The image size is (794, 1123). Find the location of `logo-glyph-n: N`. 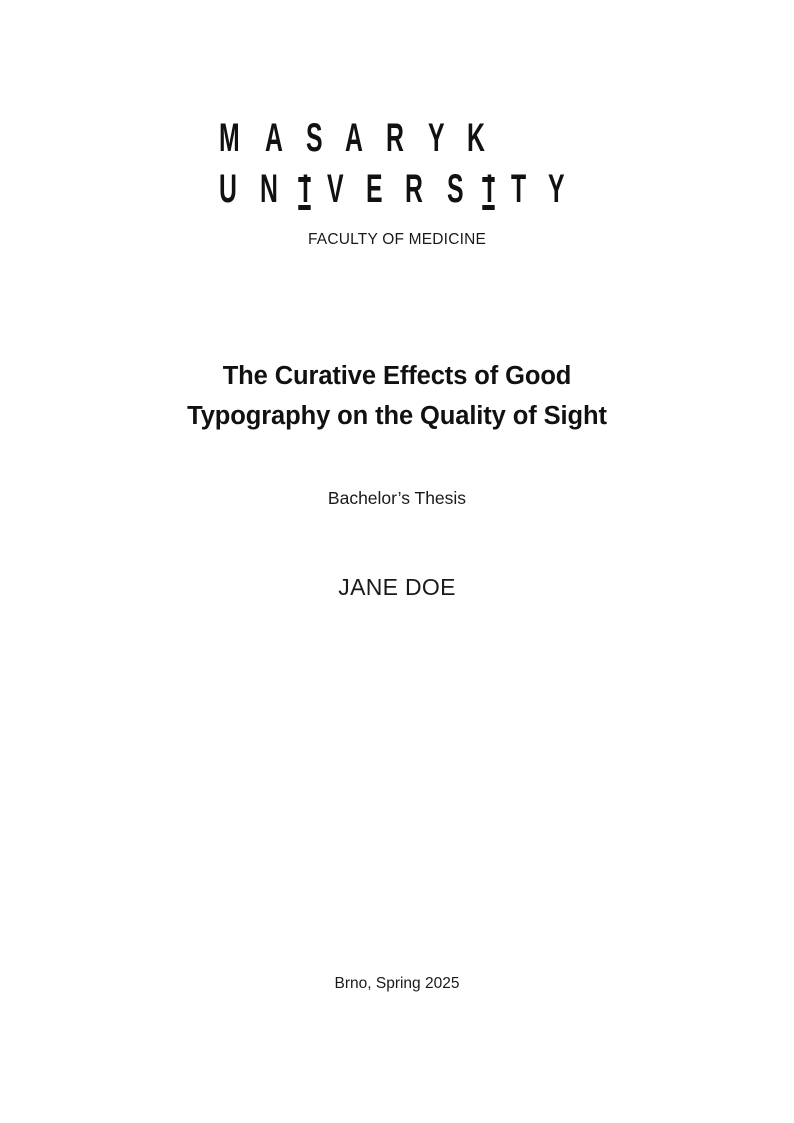

logo-glyph-n: N is located at coordinates (269, 189).